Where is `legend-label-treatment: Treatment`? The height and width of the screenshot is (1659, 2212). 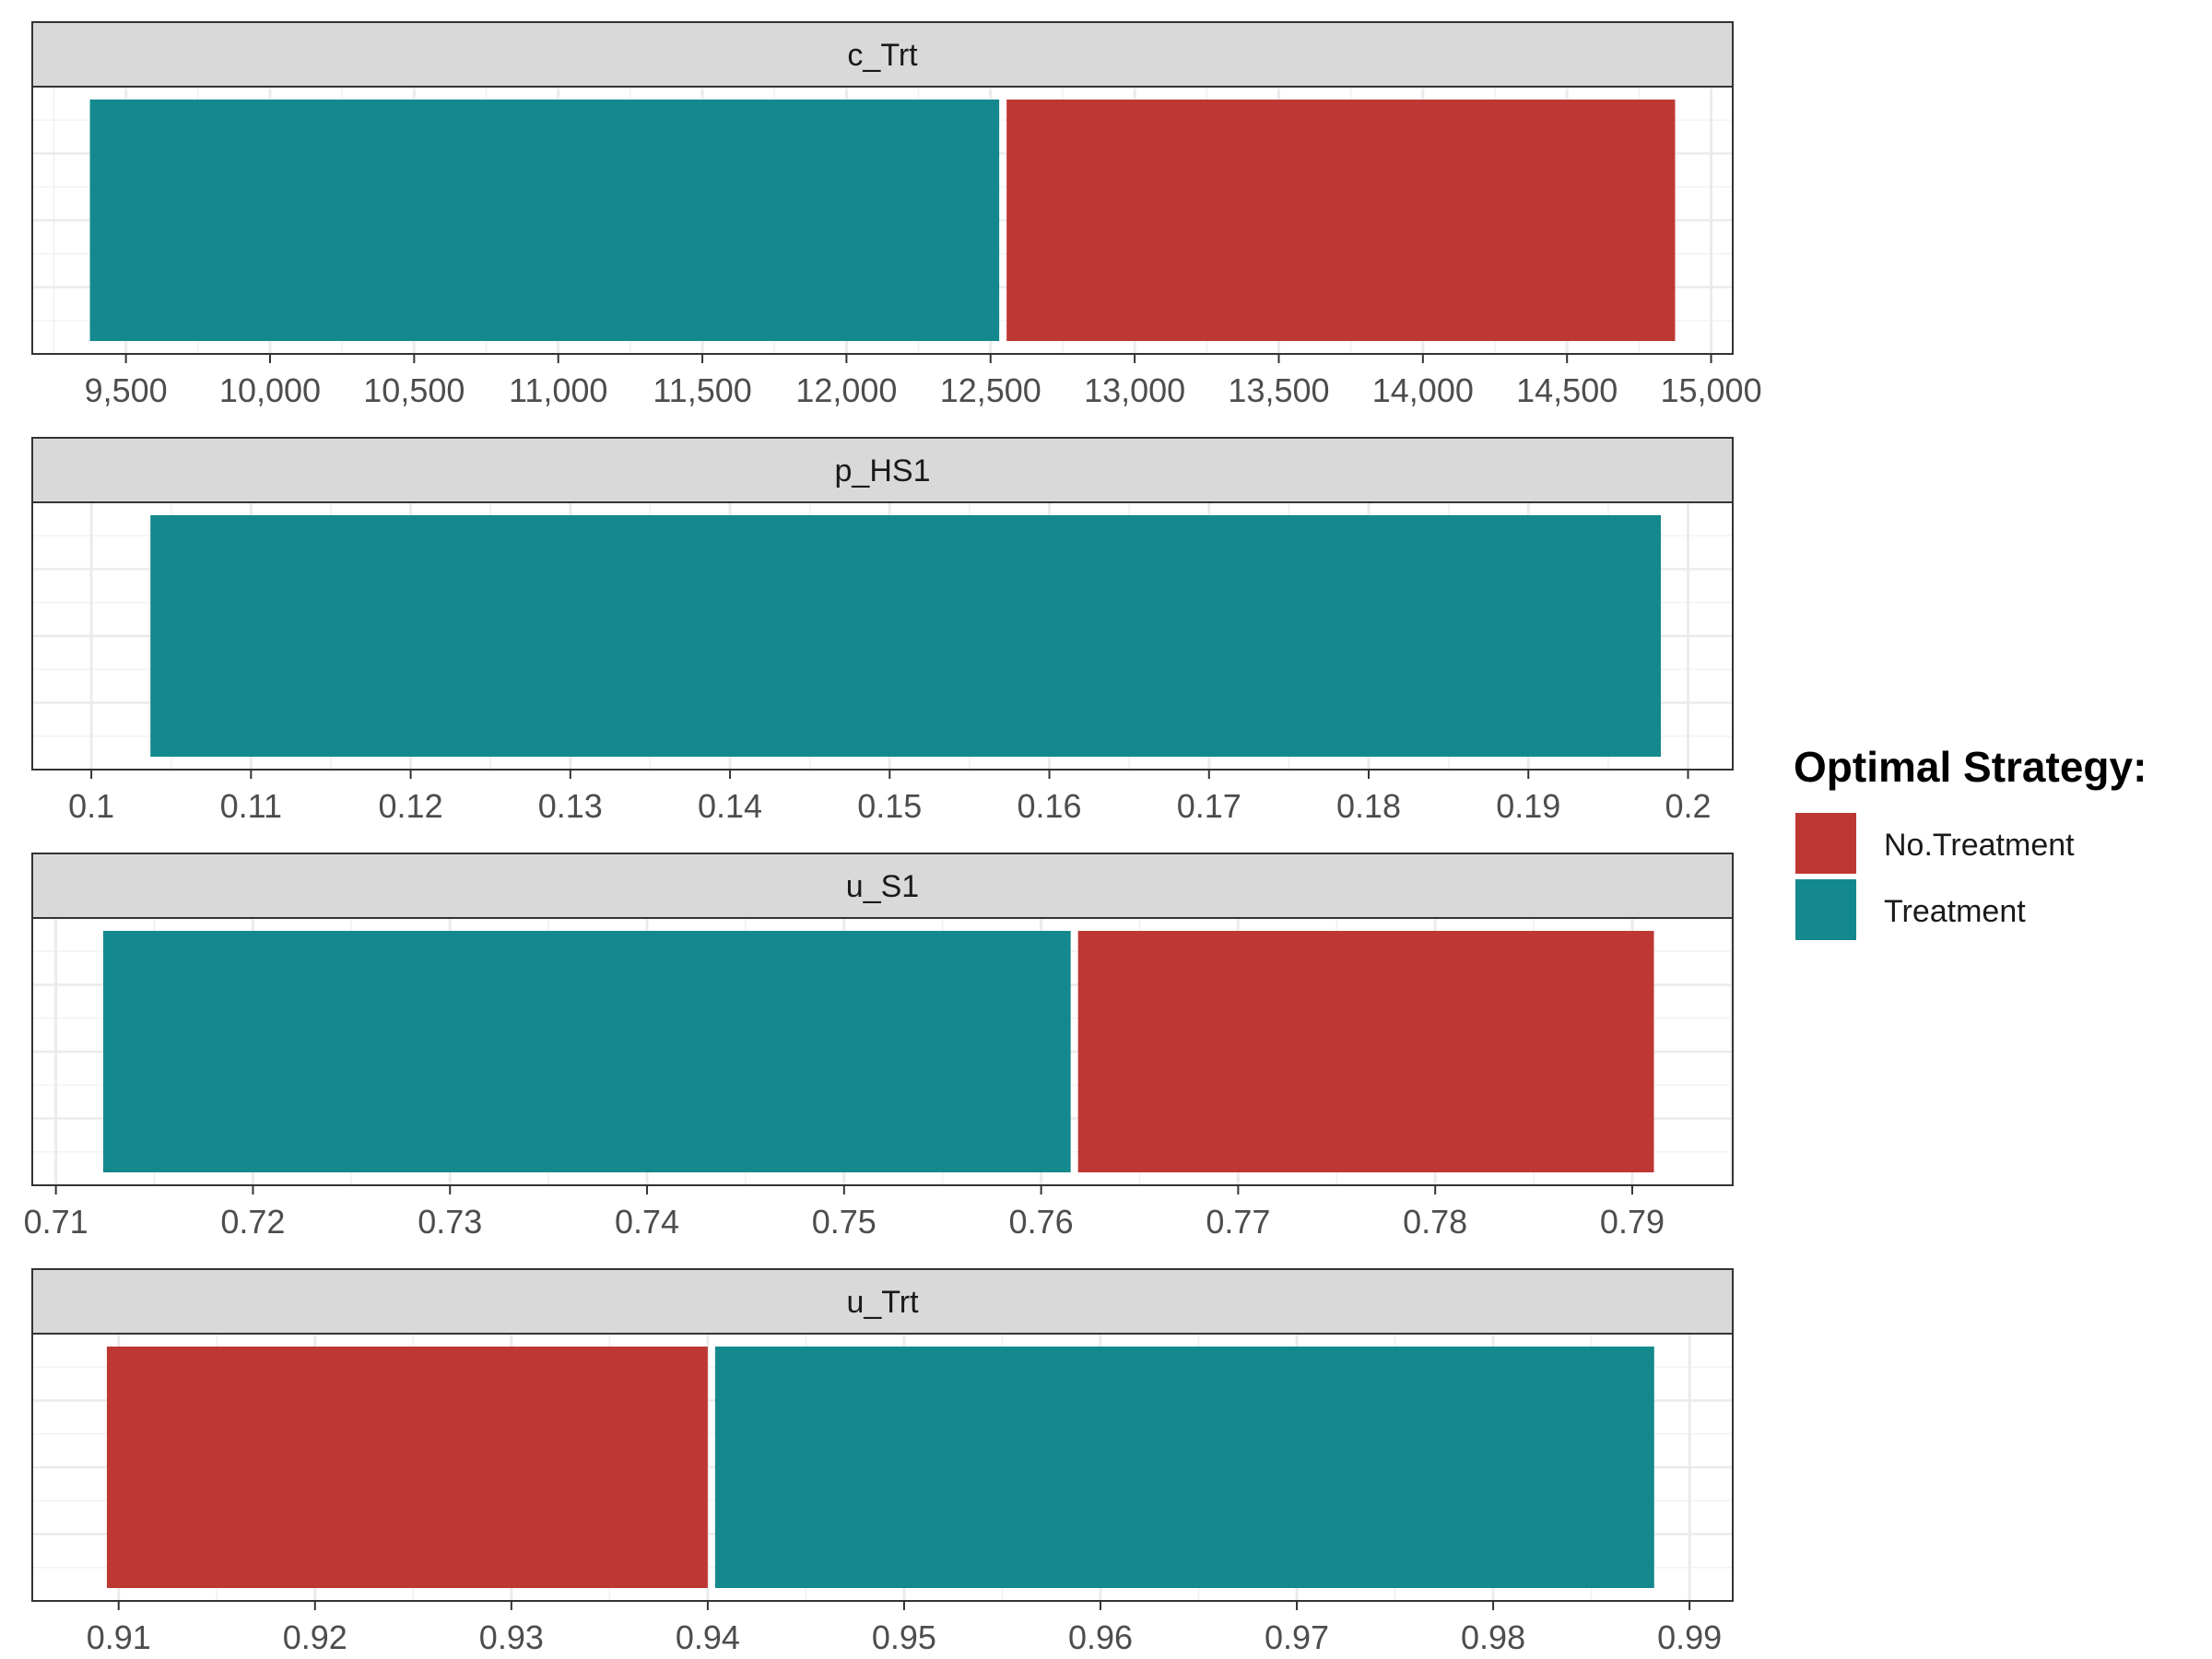
legend-label-treatment: Treatment is located at coordinates (1955, 911).